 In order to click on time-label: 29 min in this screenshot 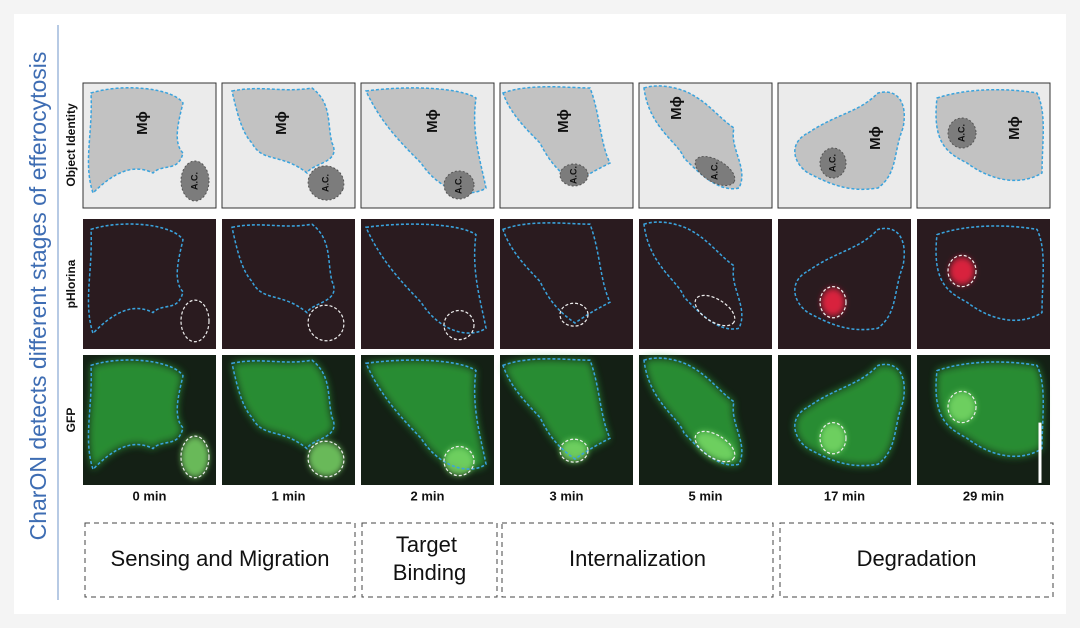, I will do `click(983, 495)`.